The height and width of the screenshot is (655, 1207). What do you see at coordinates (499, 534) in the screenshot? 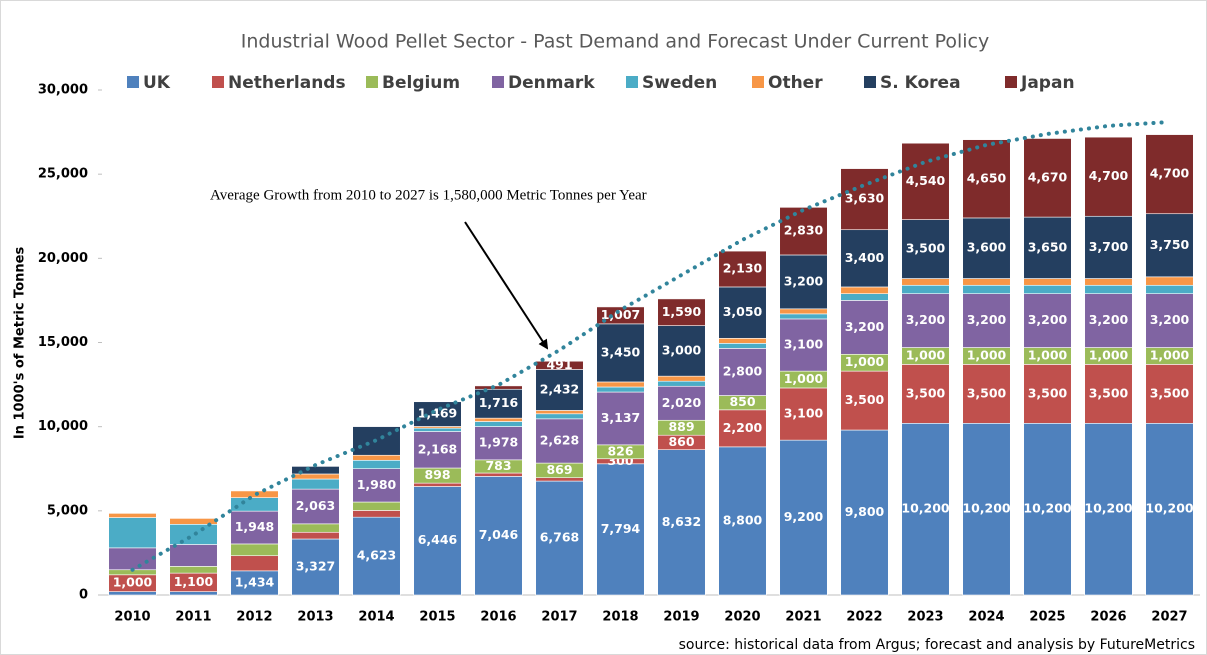
I see `data-label: 7,046` at bounding box center [499, 534].